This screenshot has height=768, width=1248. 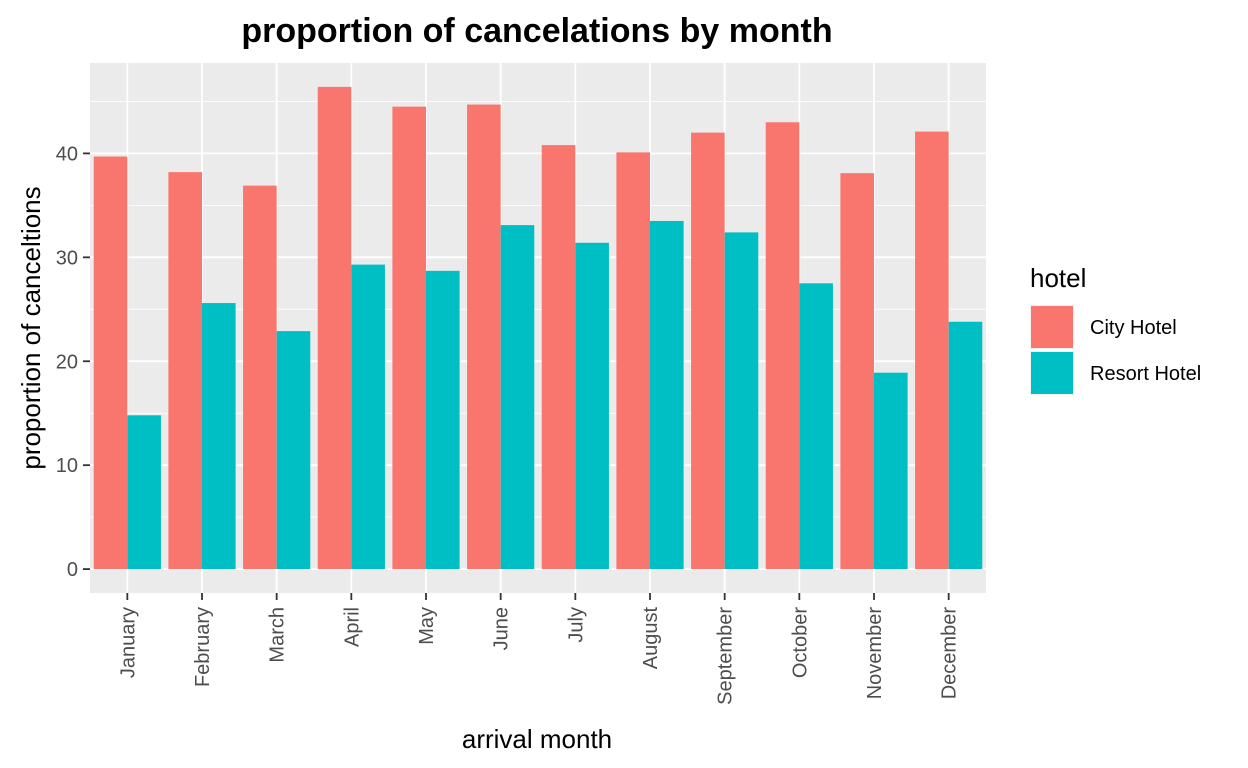 I want to click on chart-title: proportion of cancelations by month, so click(x=536, y=31).